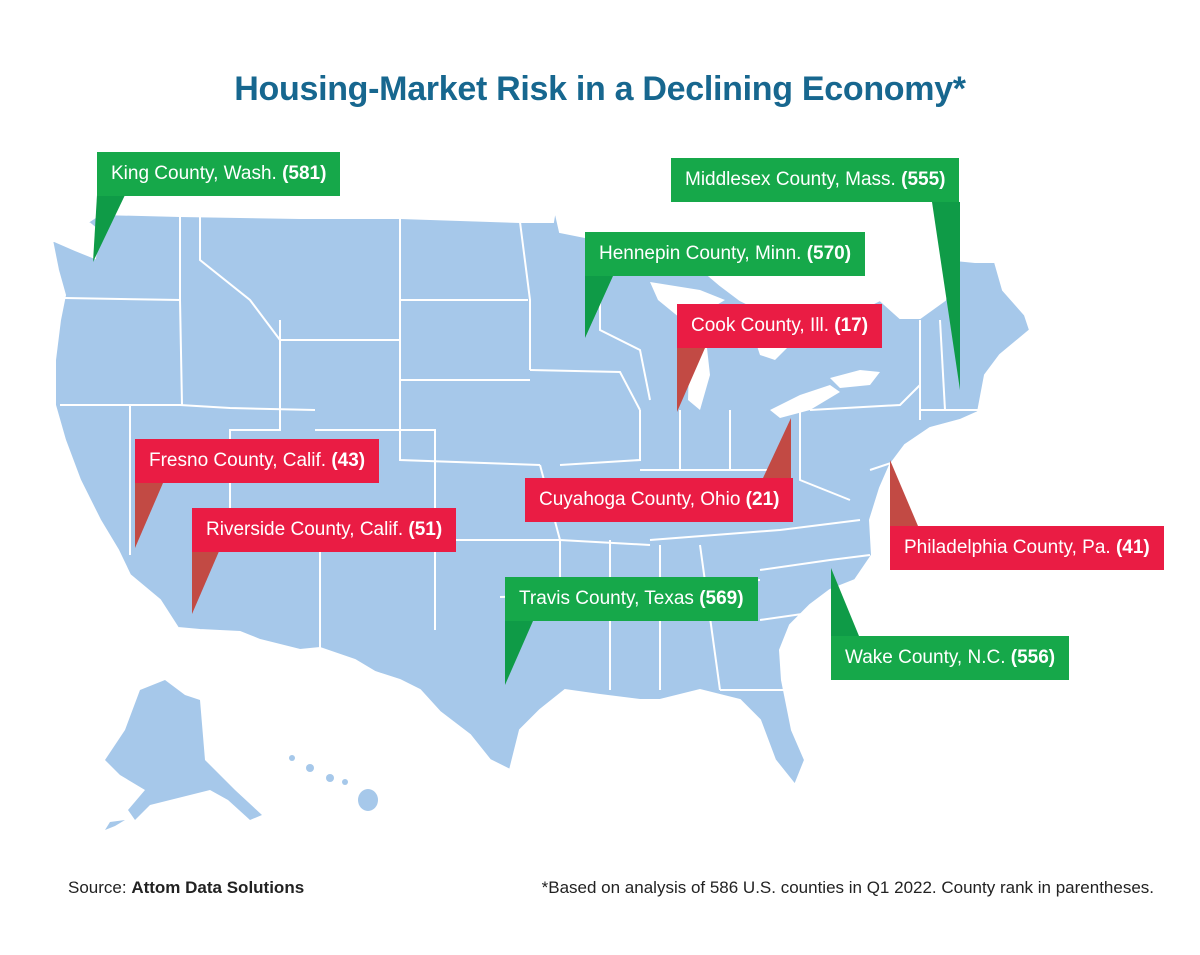  What do you see at coordinates (218, 887) in the screenshot?
I see `source-name: Attom Data Solutions` at bounding box center [218, 887].